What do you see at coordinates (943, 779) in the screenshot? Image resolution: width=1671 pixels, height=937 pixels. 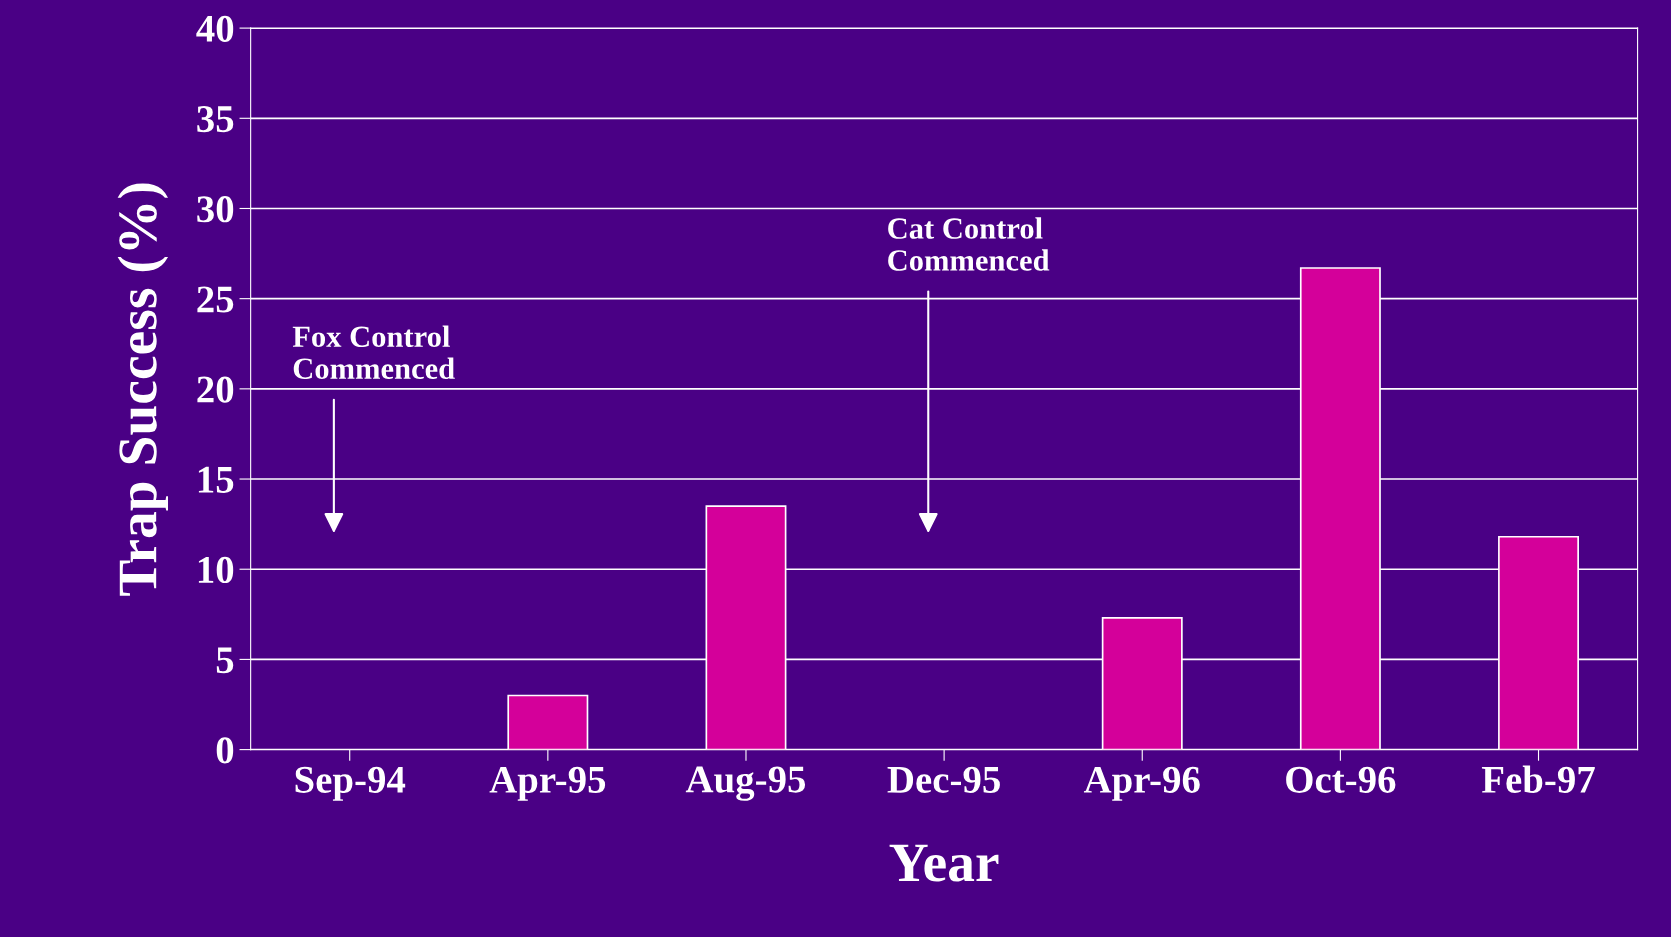 I see `x-tick-label: Dec-95` at bounding box center [943, 779].